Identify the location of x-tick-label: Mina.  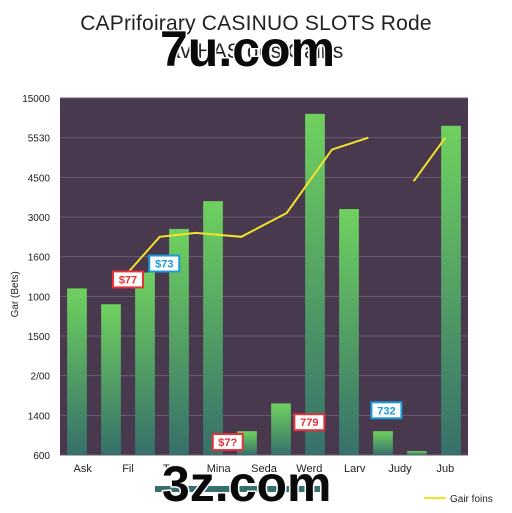
(219, 469).